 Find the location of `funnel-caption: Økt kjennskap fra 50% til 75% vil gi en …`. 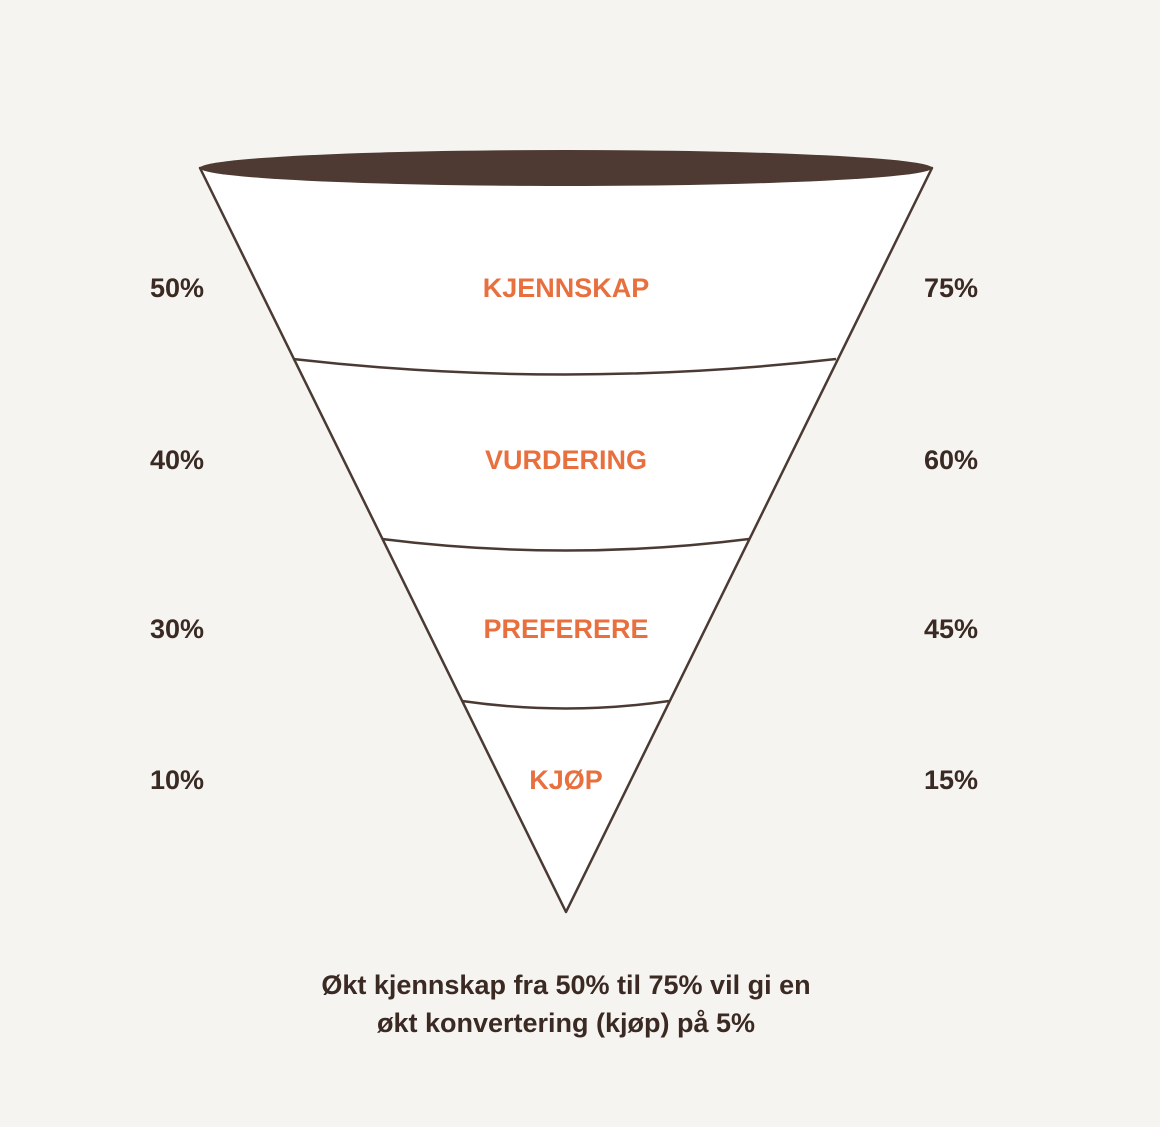

funnel-caption: Økt kjennskap fra 50% til 75% vil gi en … is located at coordinates (566, 1004).